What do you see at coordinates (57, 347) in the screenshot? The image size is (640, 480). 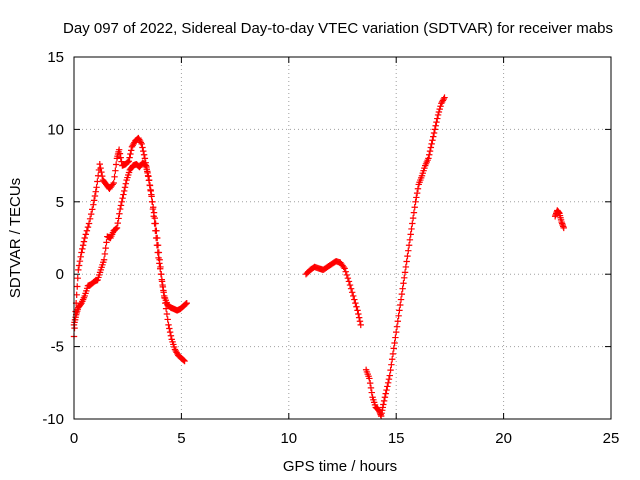 I see `y-tick-label: -5` at bounding box center [57, 347].